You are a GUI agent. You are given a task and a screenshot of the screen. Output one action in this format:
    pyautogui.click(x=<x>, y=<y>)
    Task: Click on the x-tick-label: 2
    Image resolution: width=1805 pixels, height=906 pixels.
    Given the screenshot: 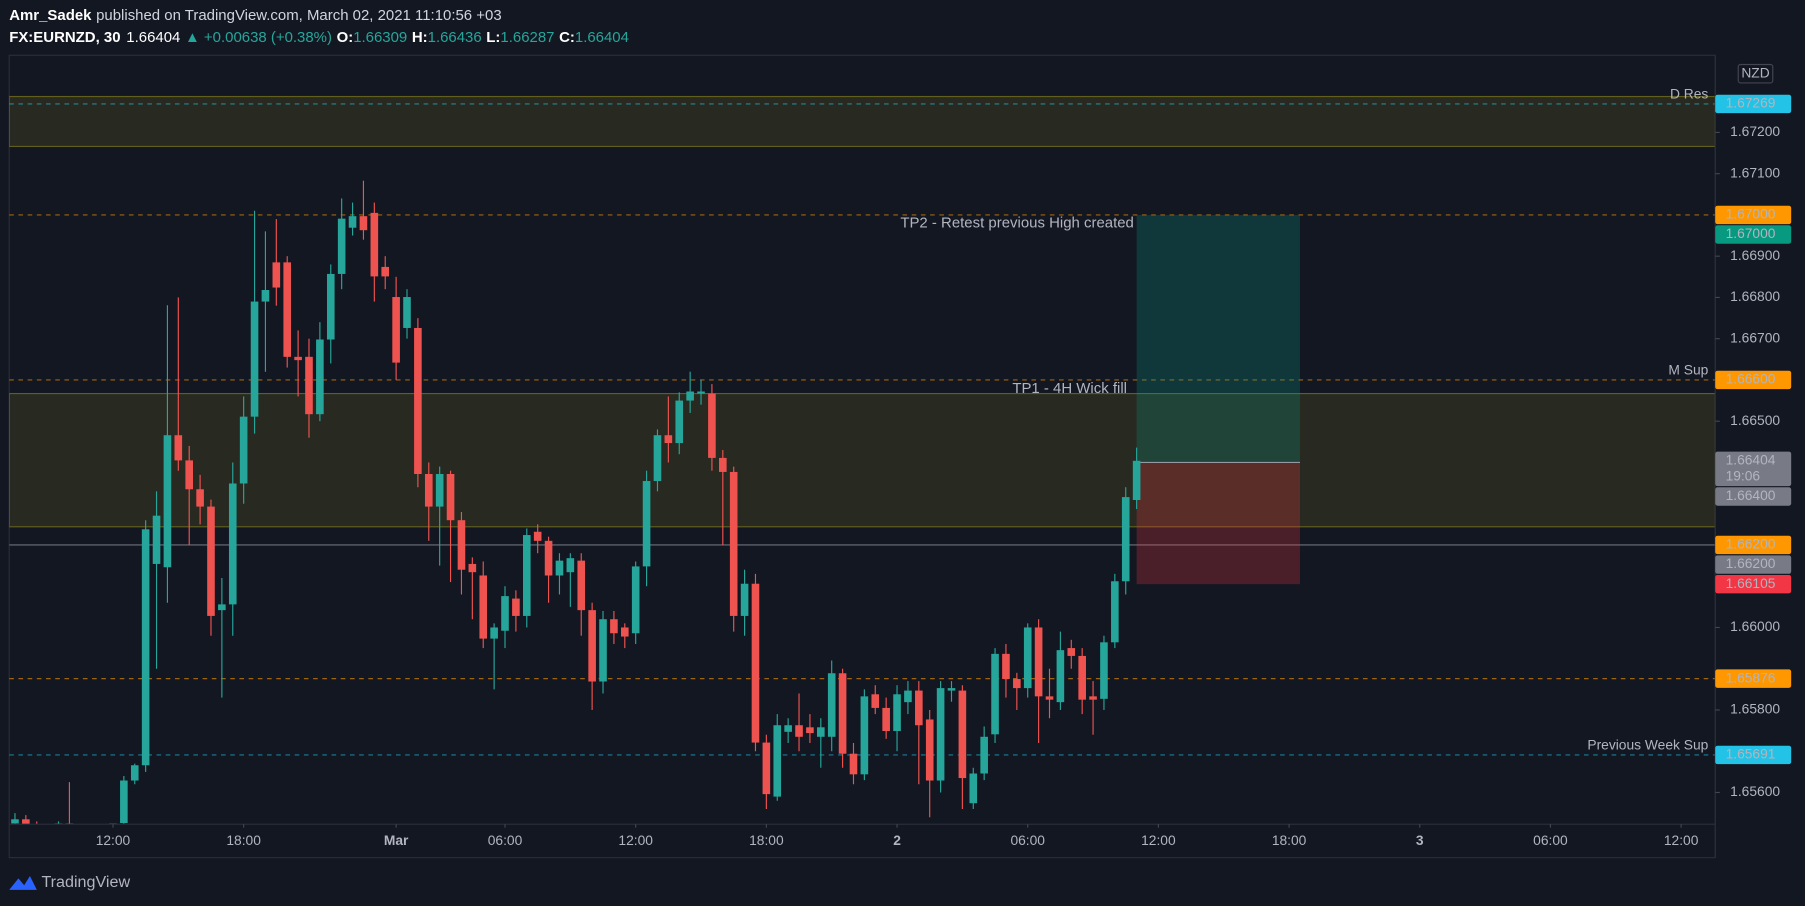 What is the action you would take?
    pyautogui.click(x=897, y=840)
    